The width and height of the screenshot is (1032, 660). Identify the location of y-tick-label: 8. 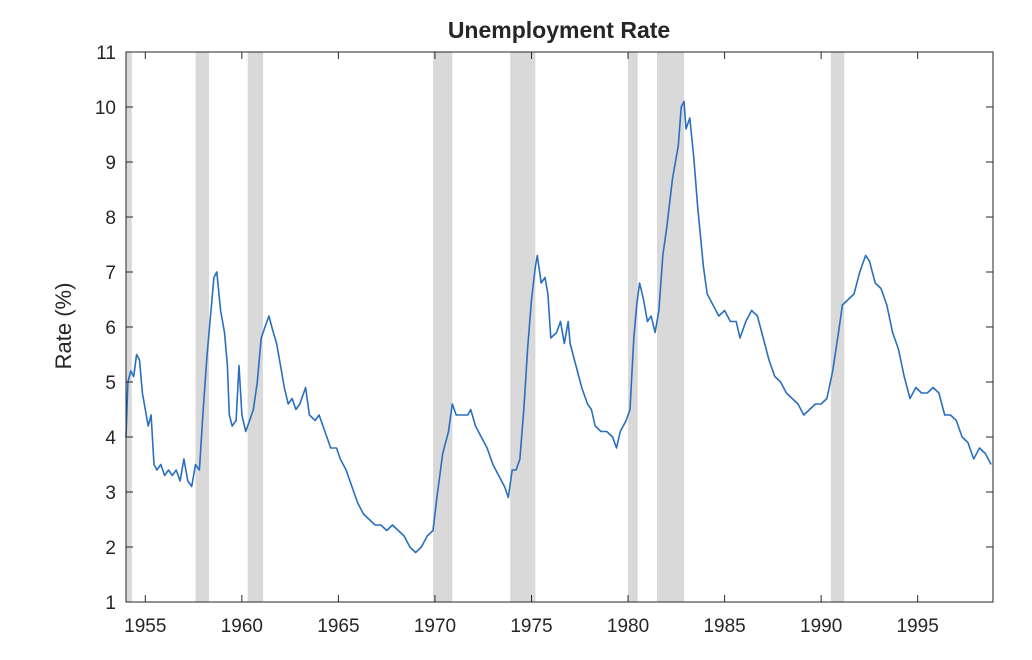
(110, 218).